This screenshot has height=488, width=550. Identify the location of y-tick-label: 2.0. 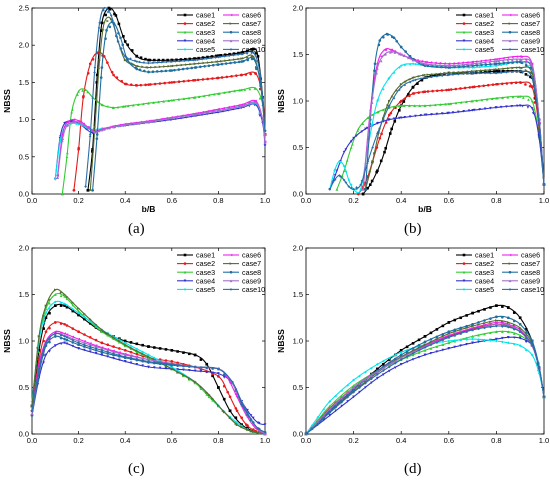
(24, 248).